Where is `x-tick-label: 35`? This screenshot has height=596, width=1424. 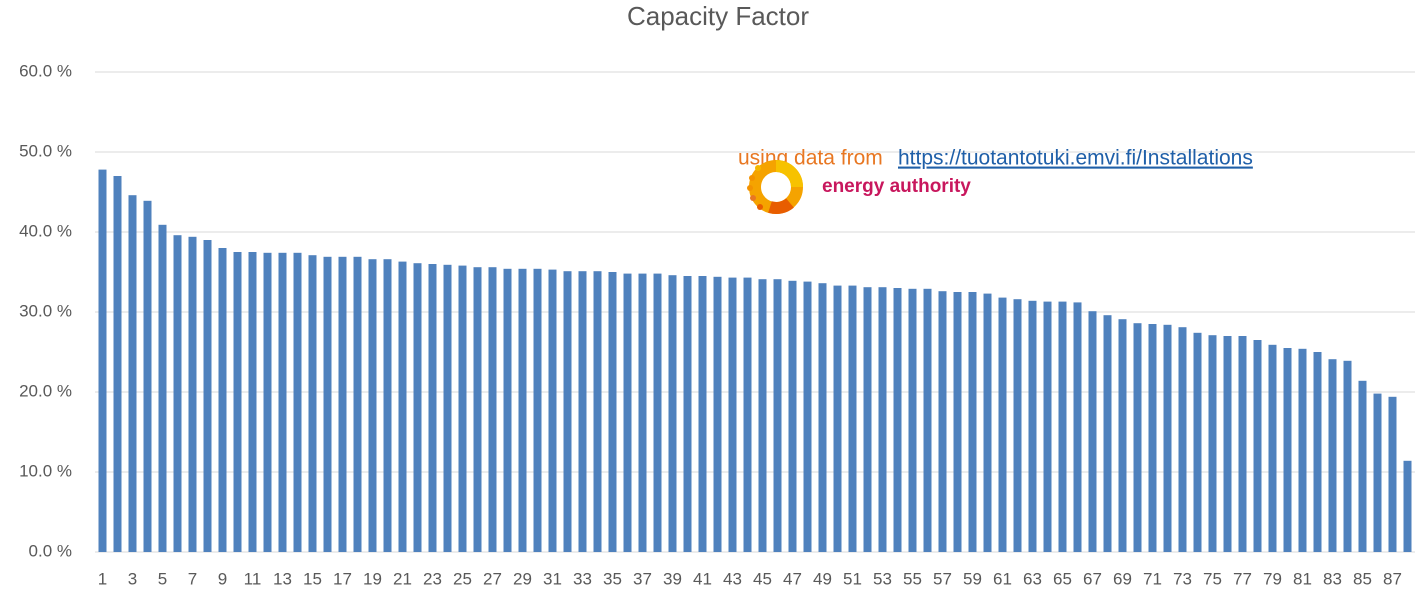 x-tick-label: 35 is located at coordinates (612, 578).